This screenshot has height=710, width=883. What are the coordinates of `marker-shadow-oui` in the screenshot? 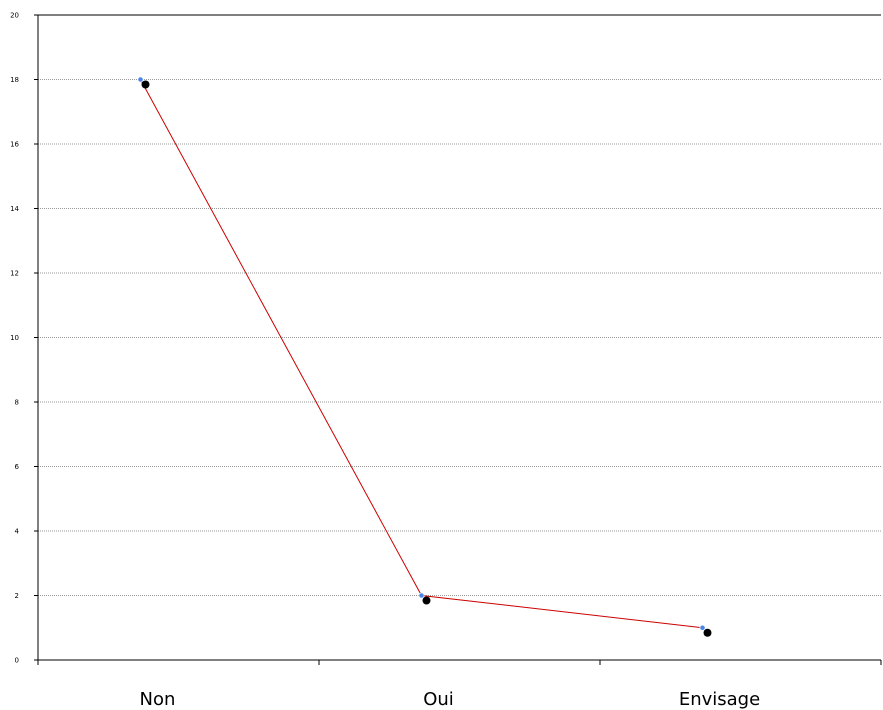 It's located at (426, 600).